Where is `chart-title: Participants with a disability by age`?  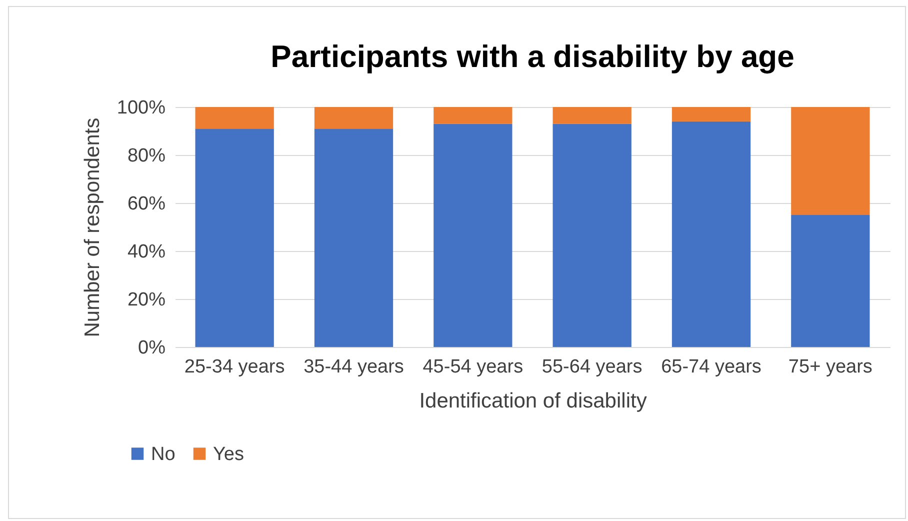 chart-title: Participants with a disability by age is located at coordinates (532, 56).